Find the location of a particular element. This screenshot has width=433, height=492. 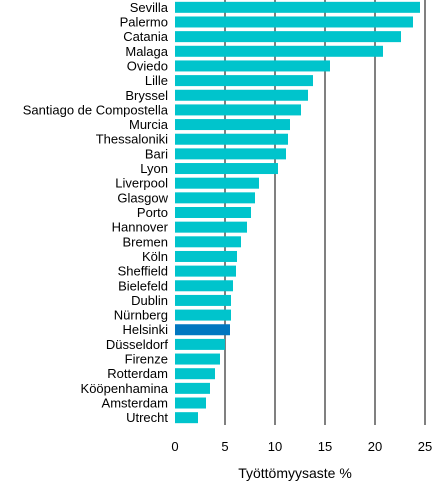

category-label: Porto is located at coordinates (152, 212).